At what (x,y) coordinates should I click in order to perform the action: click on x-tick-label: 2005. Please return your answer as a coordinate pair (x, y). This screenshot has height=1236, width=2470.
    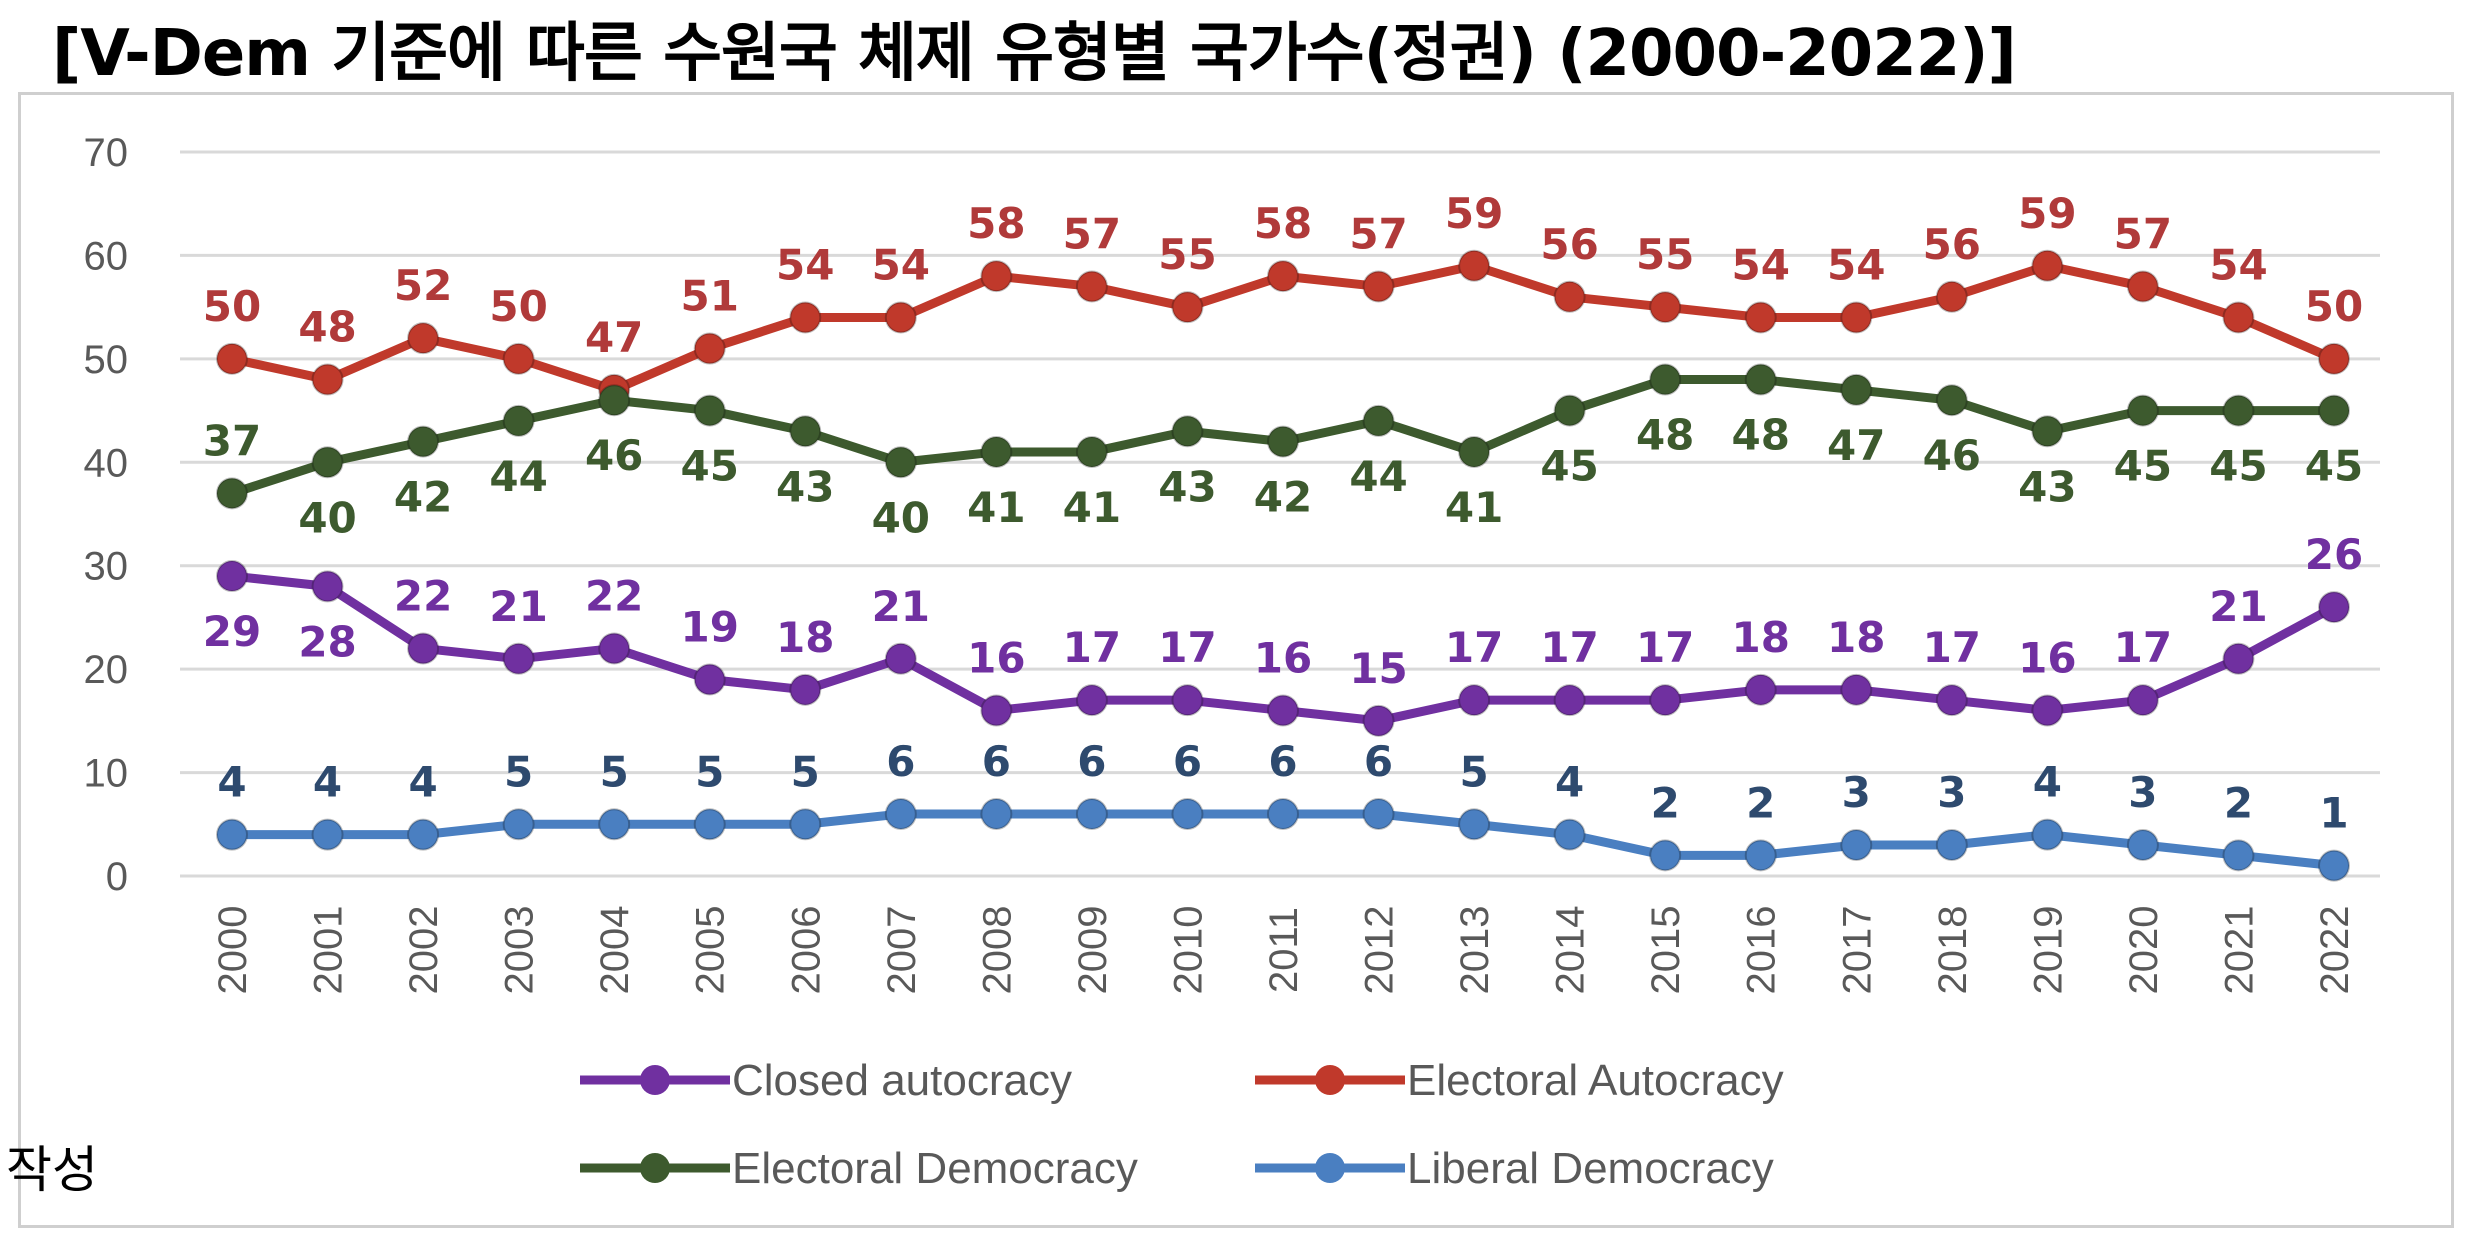
    Looking at the image, I should click on (711, 950).